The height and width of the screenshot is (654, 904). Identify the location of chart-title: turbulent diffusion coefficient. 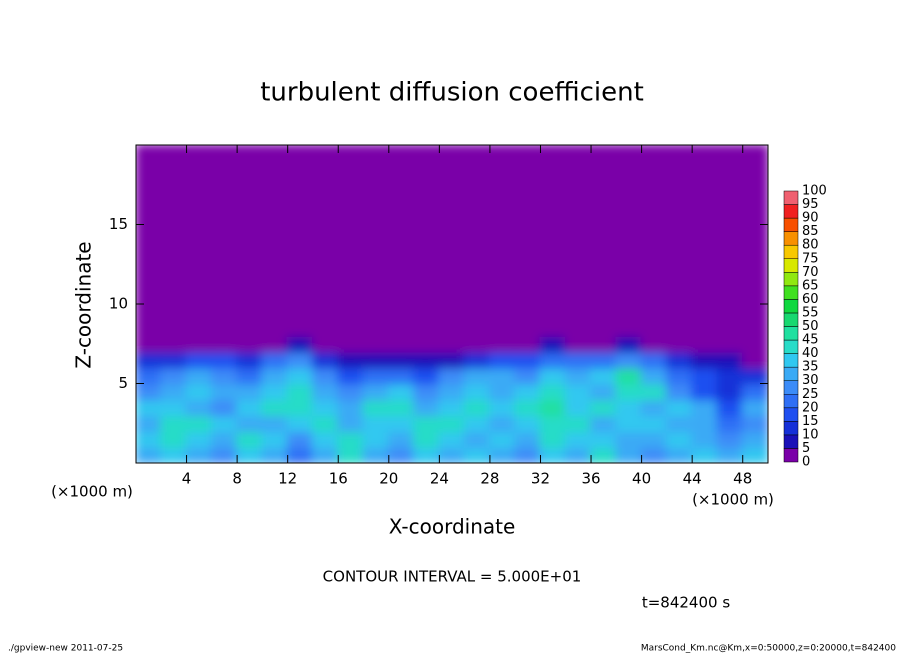
(452, 93).